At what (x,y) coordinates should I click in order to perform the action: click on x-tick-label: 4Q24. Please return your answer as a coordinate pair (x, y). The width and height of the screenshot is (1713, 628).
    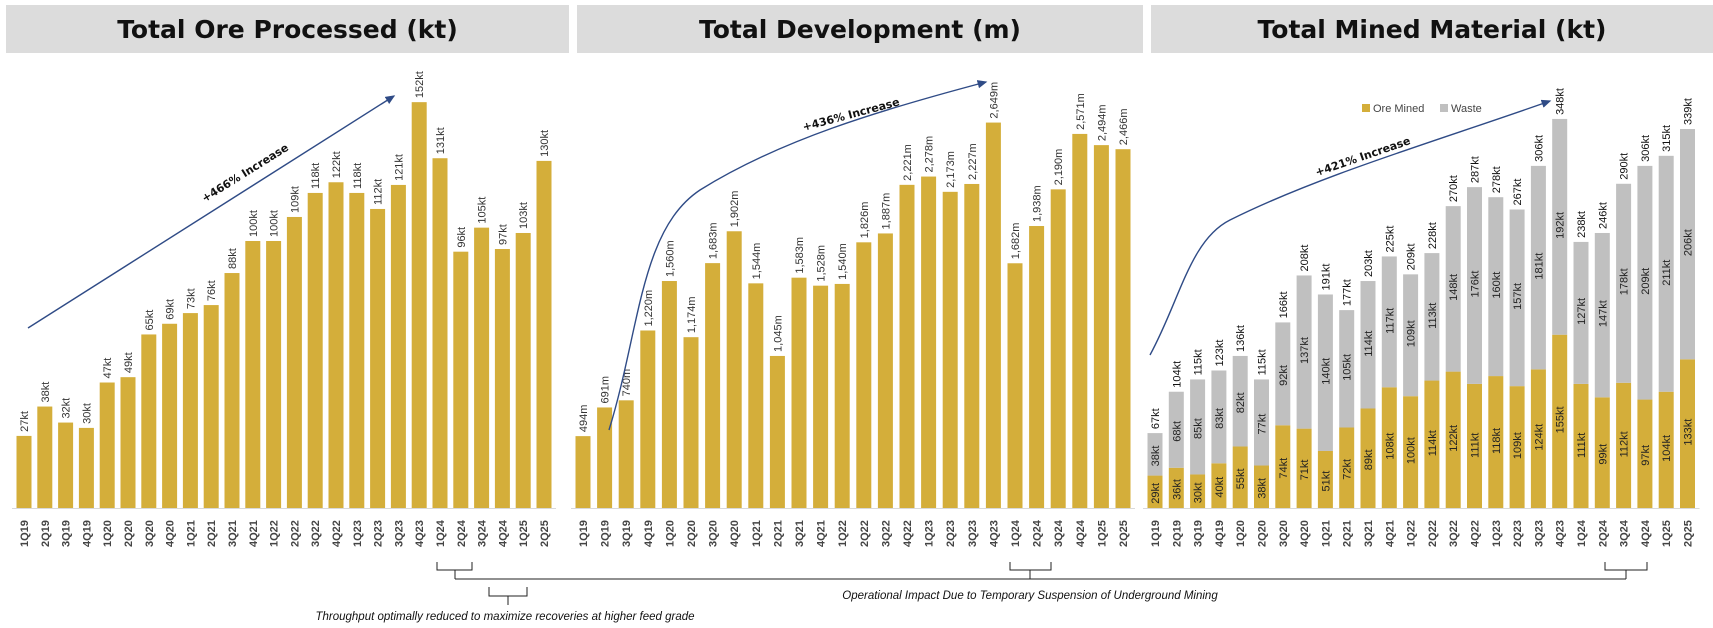
    Looking at the image, I should click on (1081, 533).